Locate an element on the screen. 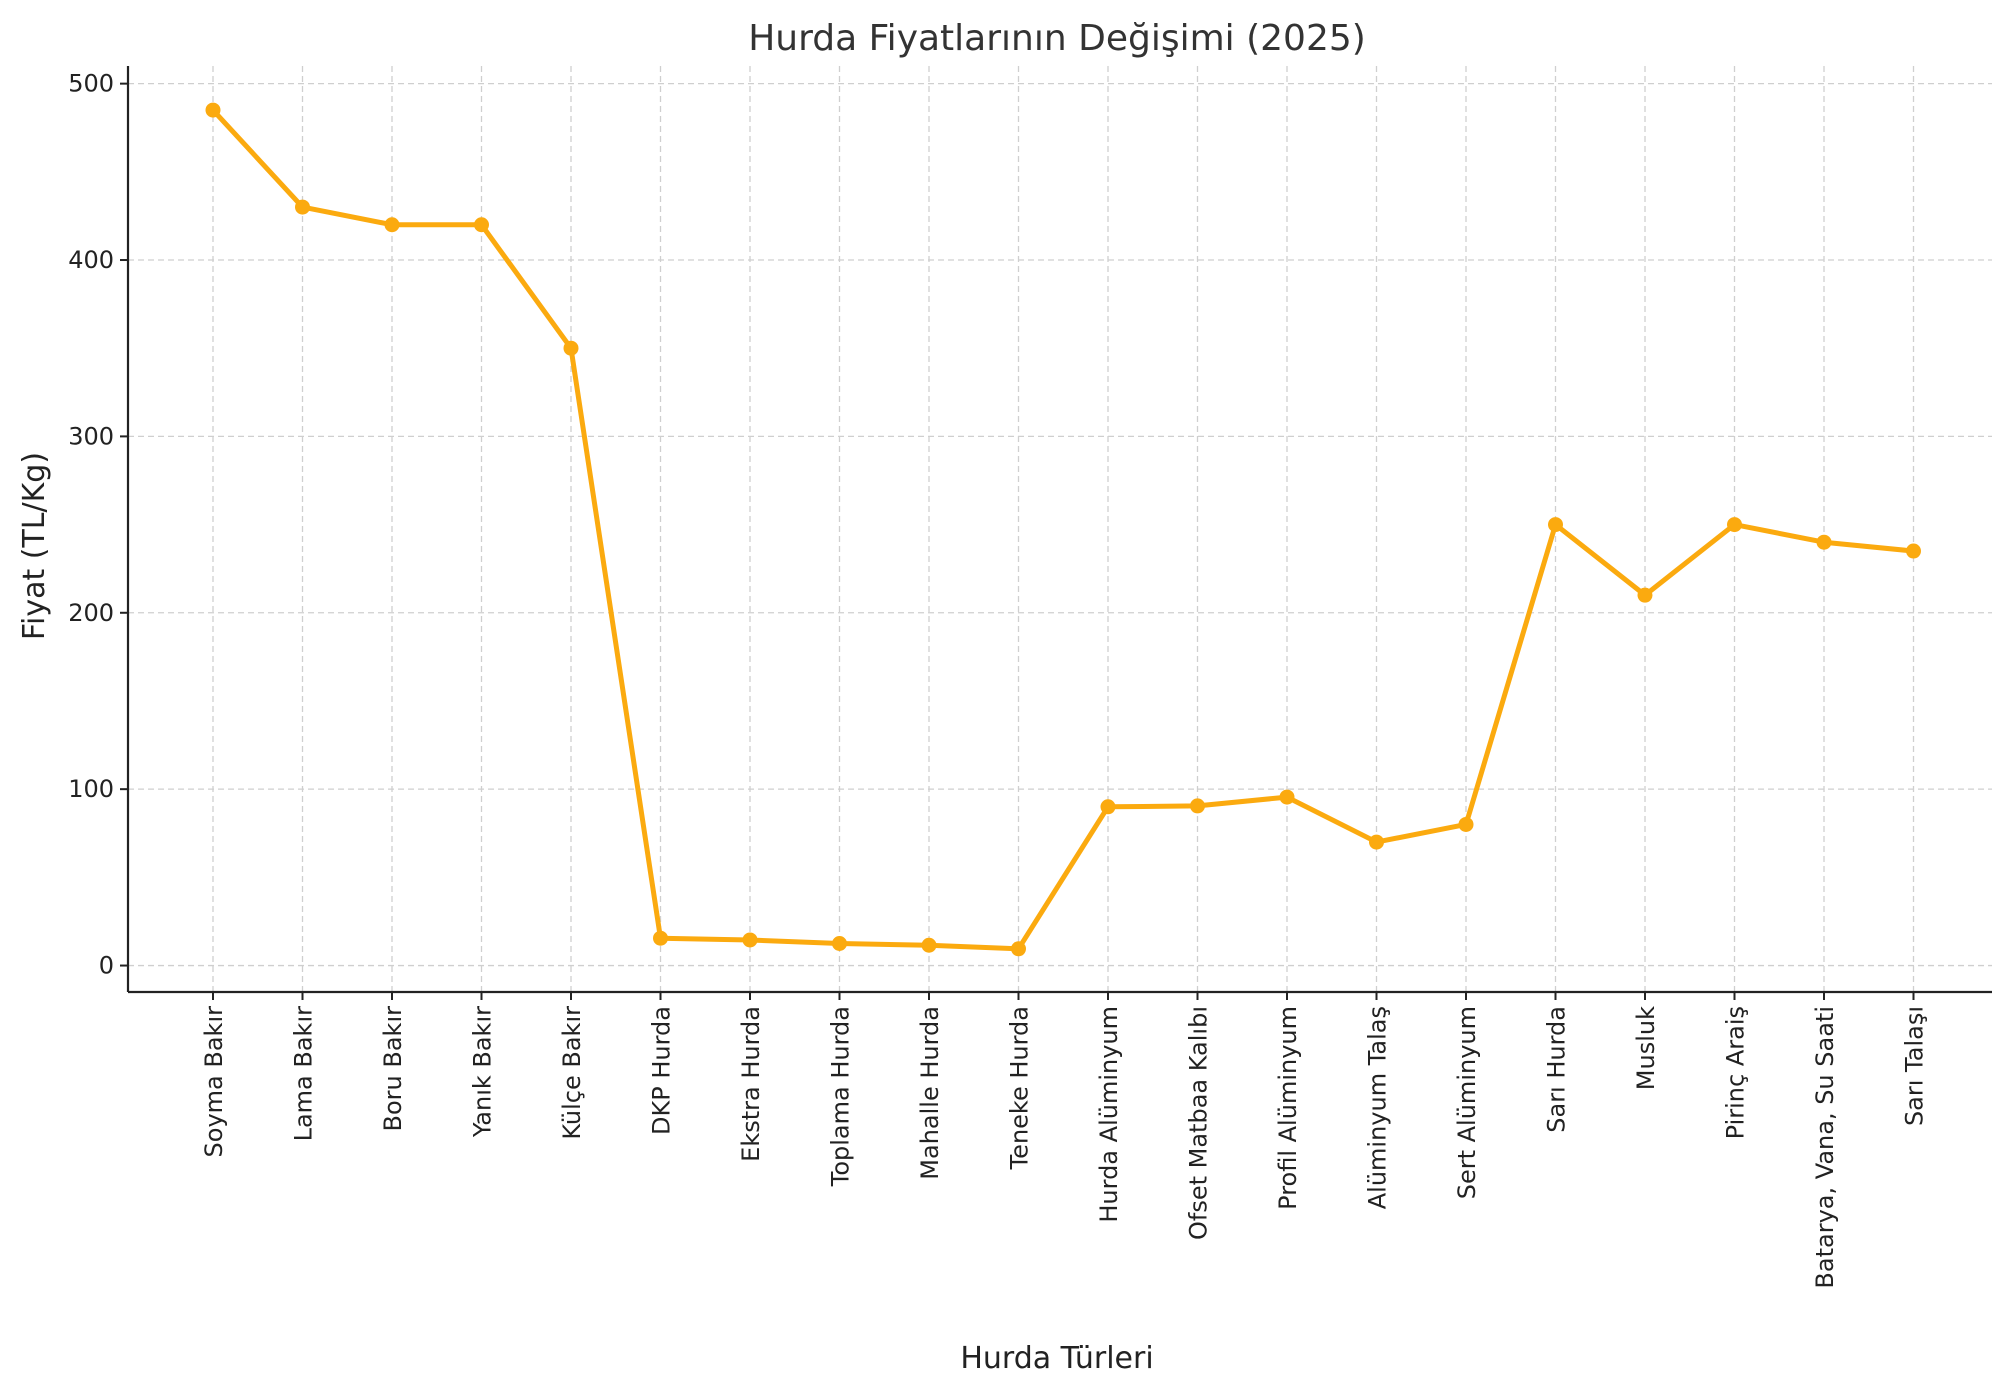 The width and height of the screenshot is (2007, 1392). y-tick-label: 100 is located at coordinates (91, 789).